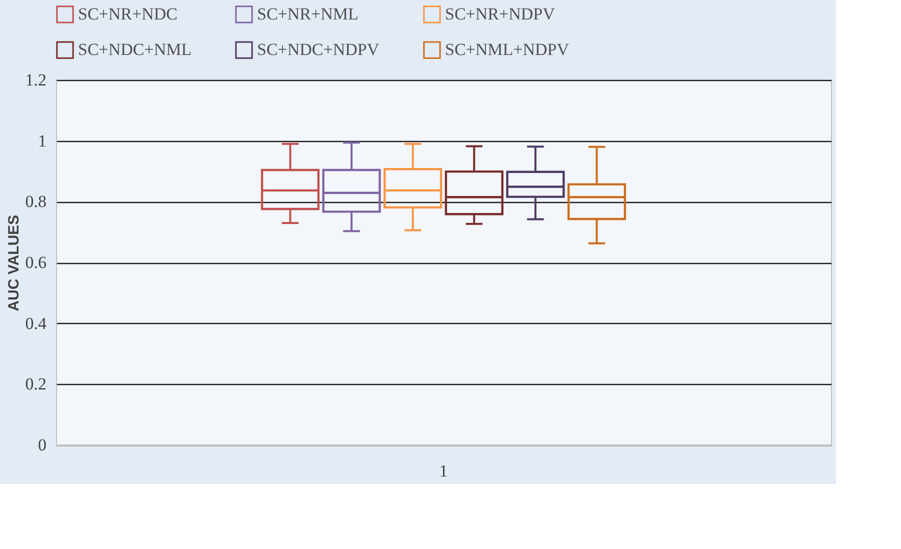 This screenshot has width=901, height=549. Describe the element at coordinates (35, 80) in the screenshot. I see `y-tick-label: 1.2` at that location.